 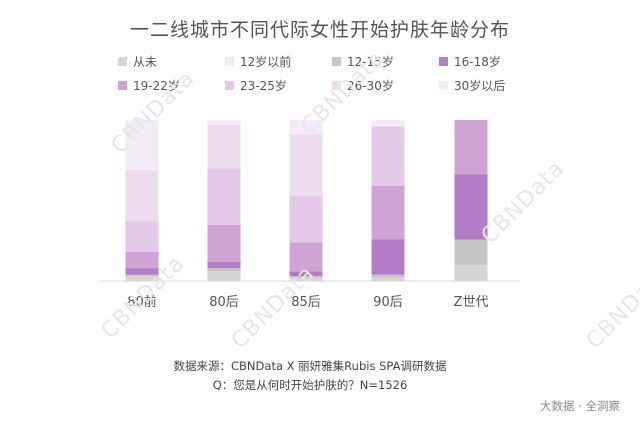 What do you see at coordinates (471, 302) in the screenshot?
I see `x-tick-label: Z世代` at bounding box center [471, 302].